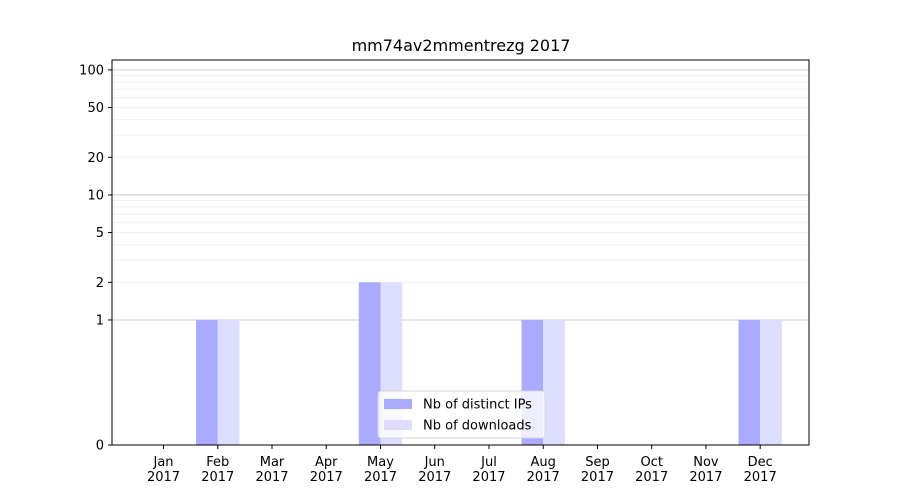  What do you see at coordinates (95, 158) in the screenshot?
I see `y-tick-label: 20` at bounding box center [95, 158].